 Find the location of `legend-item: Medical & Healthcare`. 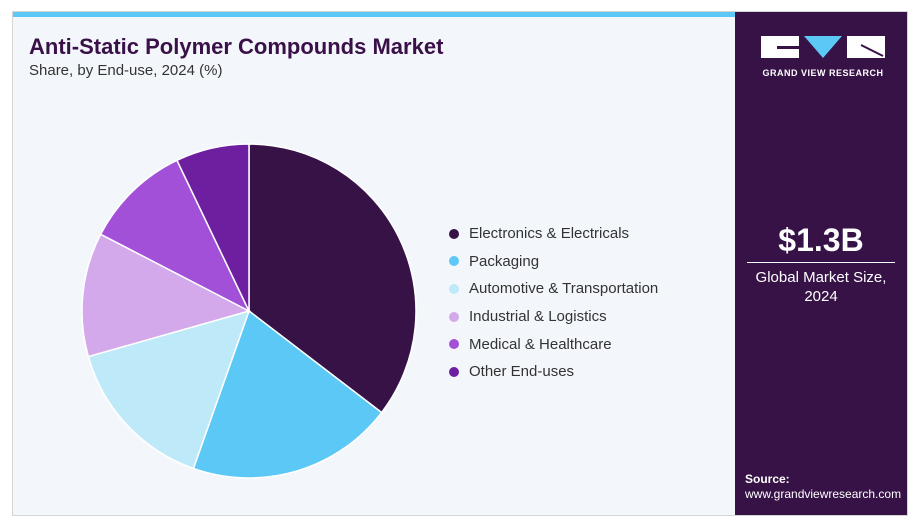

legend-item: Medical & Healthcare is located at coordinates (553, 344).